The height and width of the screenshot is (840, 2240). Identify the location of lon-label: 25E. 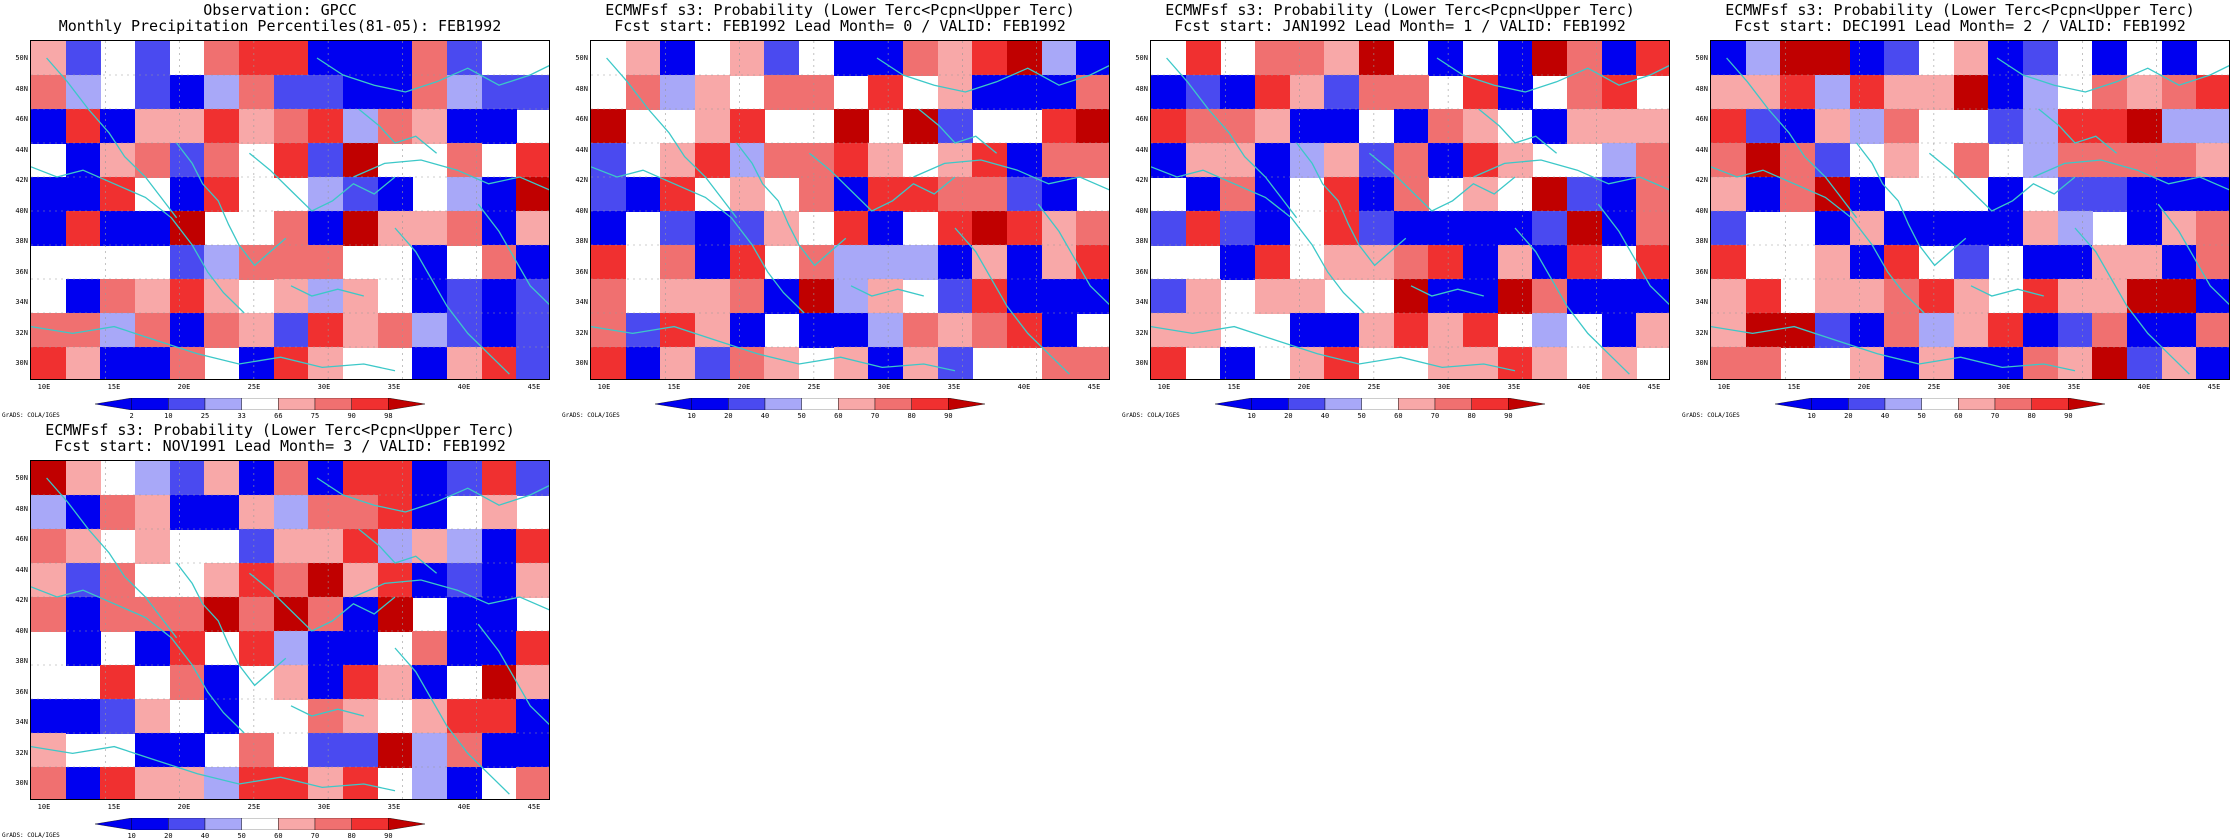
(254, 387).